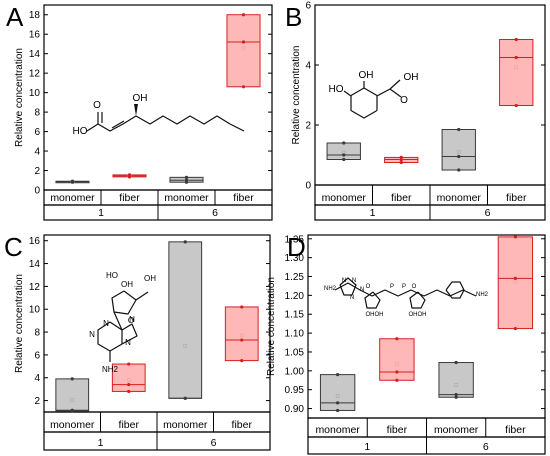  I want to click on atom-label: O, so click(404, 100).